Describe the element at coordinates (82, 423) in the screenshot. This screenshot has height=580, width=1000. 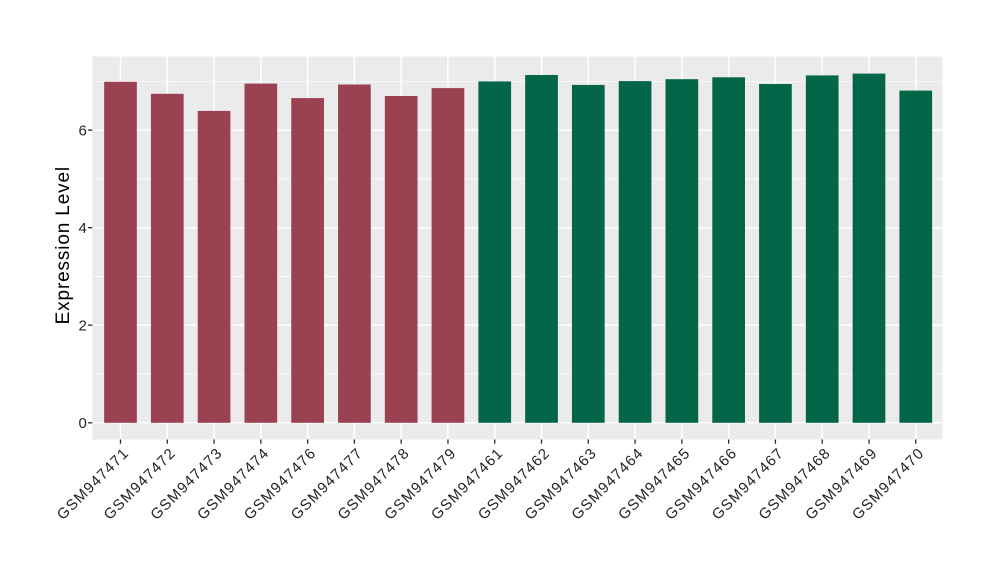
I see `svg-text: 0` at that location.